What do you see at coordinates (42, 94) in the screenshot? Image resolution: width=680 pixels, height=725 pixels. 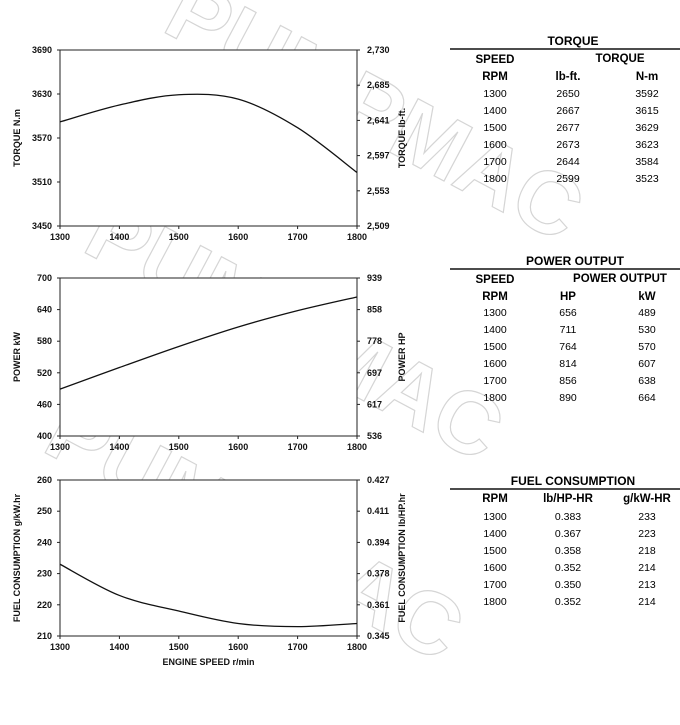 I see `torque-y-tick-label: 3630` at bounding box center [42, 94].